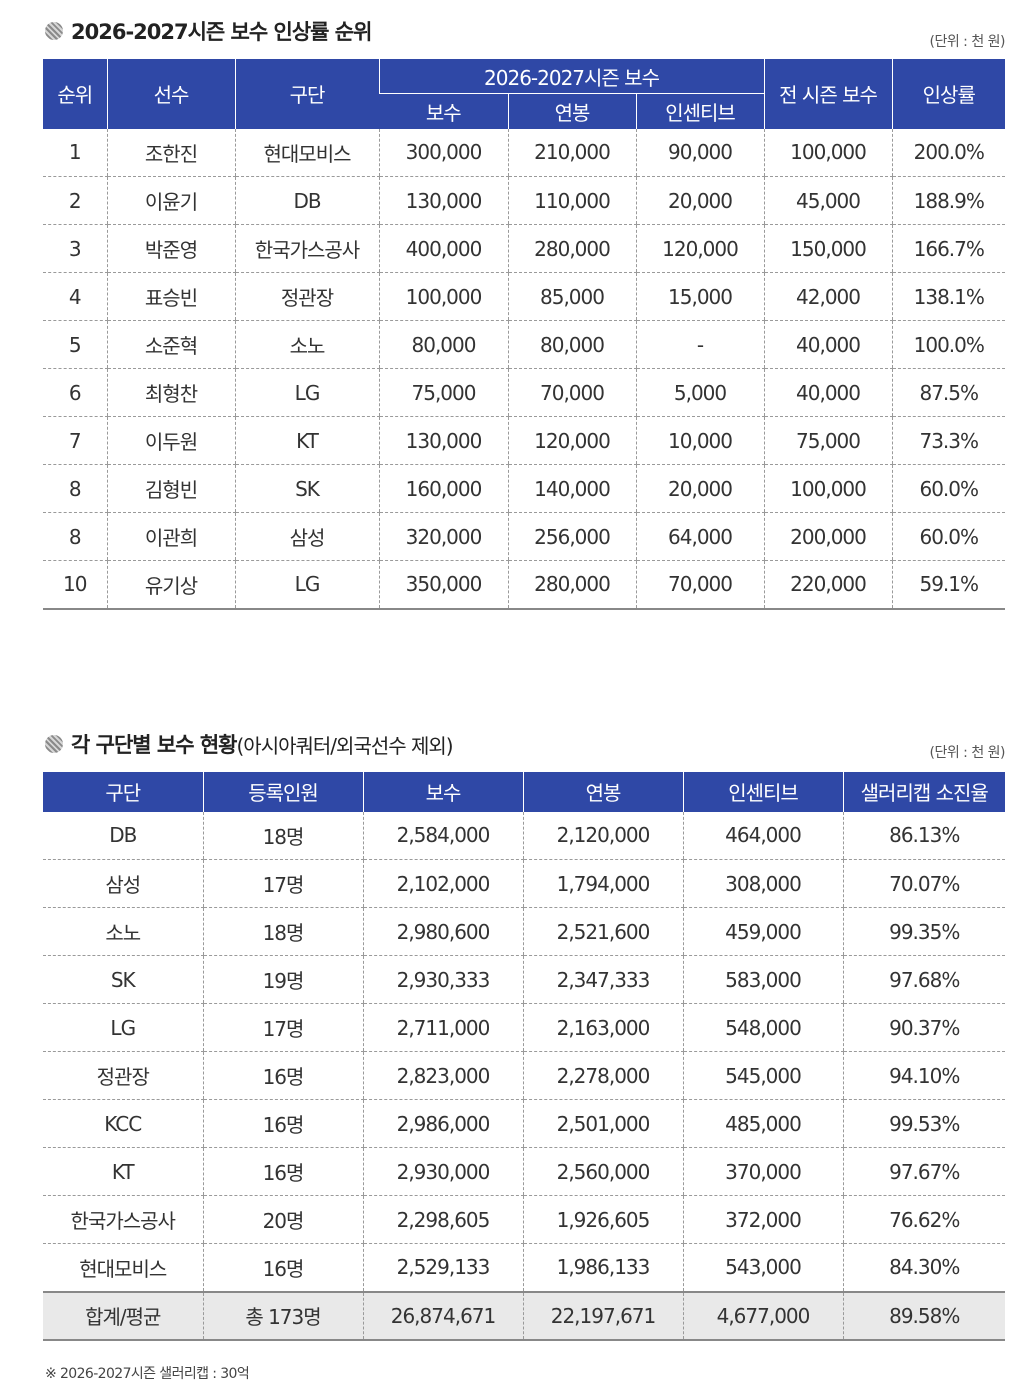 The width and height of the screenshot is (1032, 1399). What do you see at coordinates (524, 440) in the screenshot?
I see `table-row: 7 이두원 KT 130,000 120,000 10,000 75,000 73.3%` at bounding box center [524, 440].